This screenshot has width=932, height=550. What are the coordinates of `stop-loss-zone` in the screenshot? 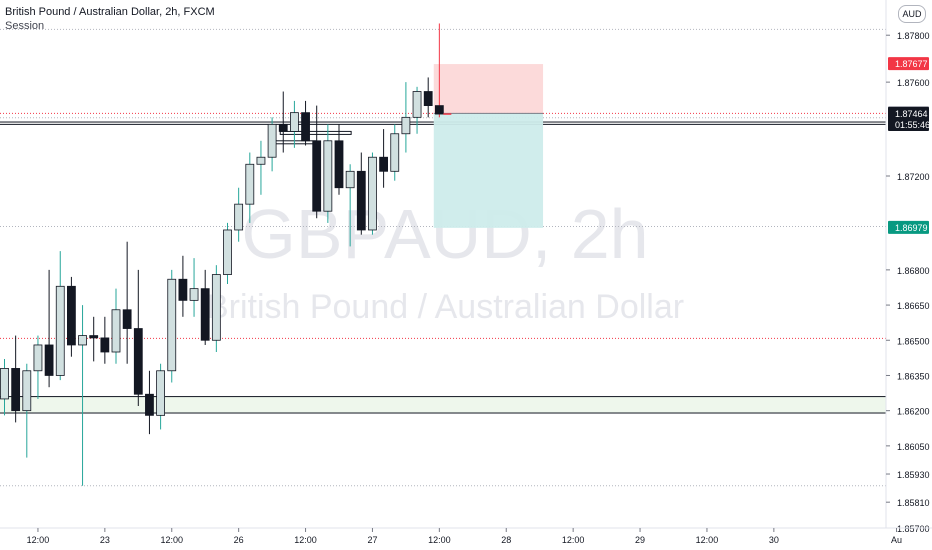 It's located at (488, 89).